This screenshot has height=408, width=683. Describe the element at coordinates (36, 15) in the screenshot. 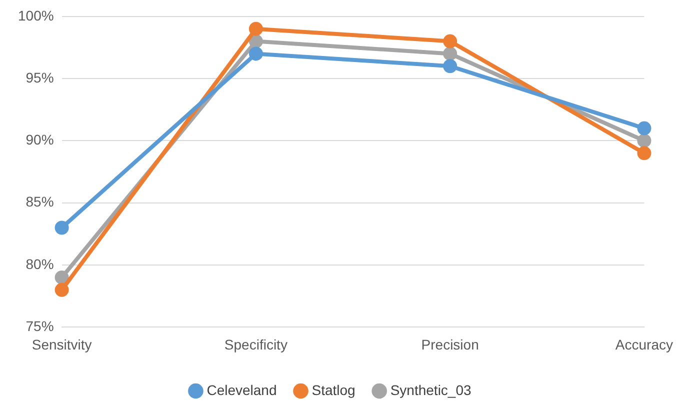

I see `y-tick-label: 100%` at that location.